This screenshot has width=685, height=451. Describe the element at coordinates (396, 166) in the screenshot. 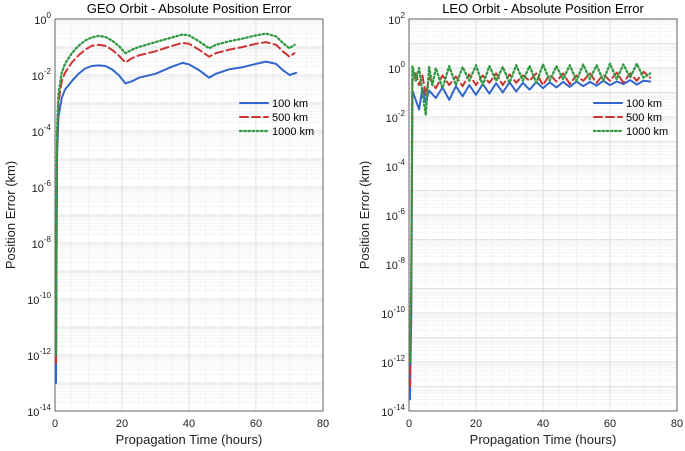

I see `leo-y-tick-label: 10⁻⁴` at that location.